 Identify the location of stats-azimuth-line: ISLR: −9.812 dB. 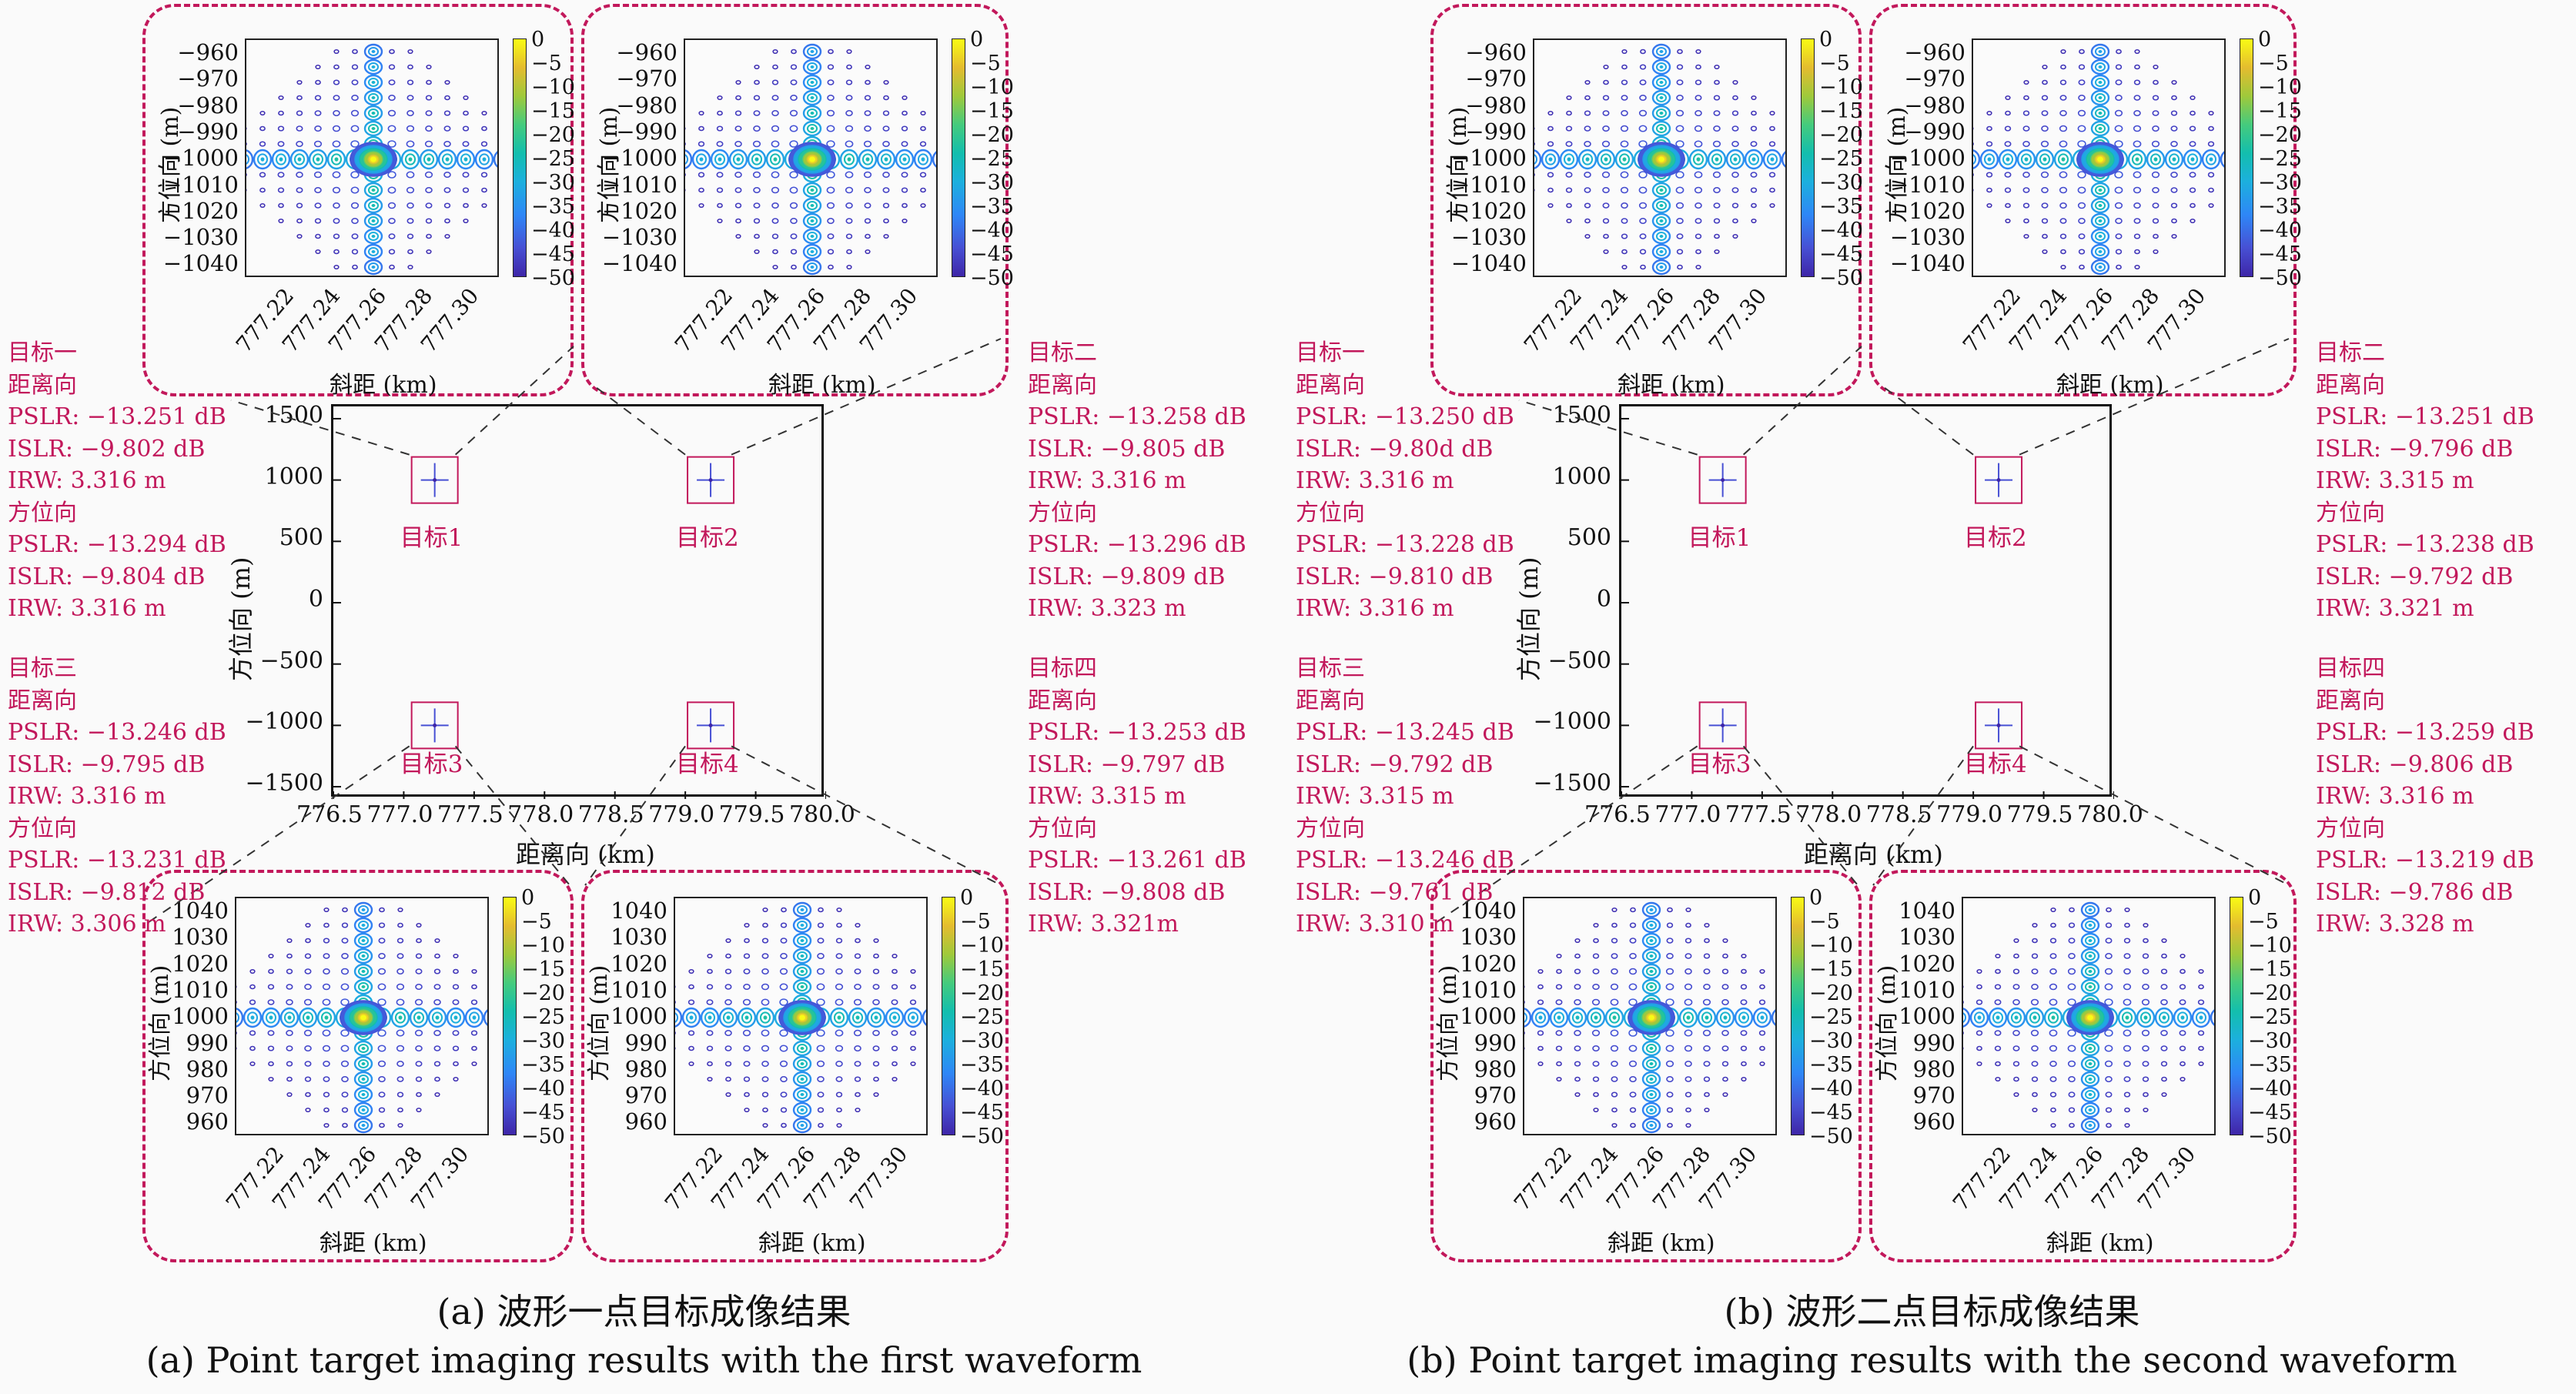
(107, 892).